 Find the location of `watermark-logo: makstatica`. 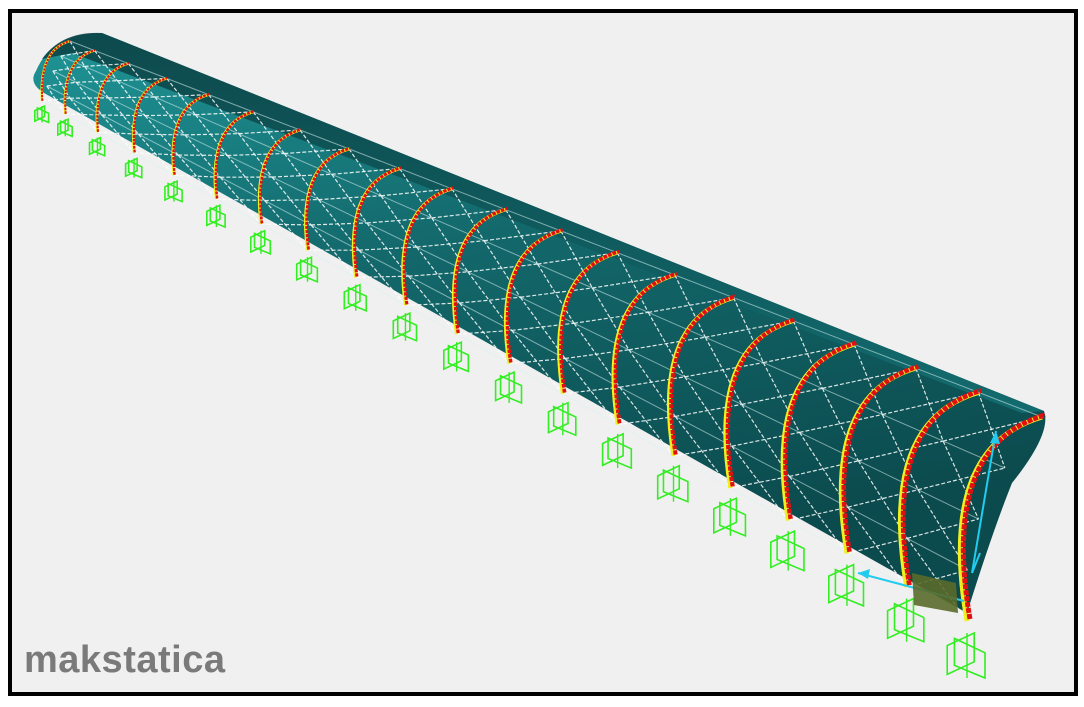

watermark-logo: makstatica is located at coordinates (125, 660).